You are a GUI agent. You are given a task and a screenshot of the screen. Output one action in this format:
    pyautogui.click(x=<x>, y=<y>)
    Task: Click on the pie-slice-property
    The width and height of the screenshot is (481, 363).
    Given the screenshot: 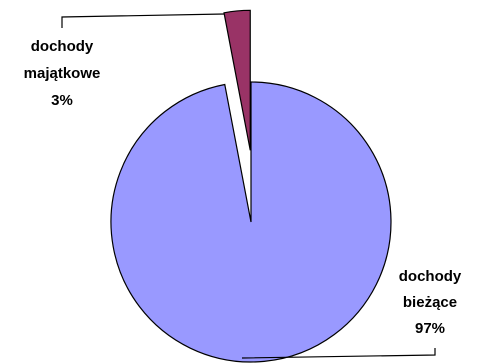 What is the action you would take?
    pyautogui.click(x=237, y=80)
    